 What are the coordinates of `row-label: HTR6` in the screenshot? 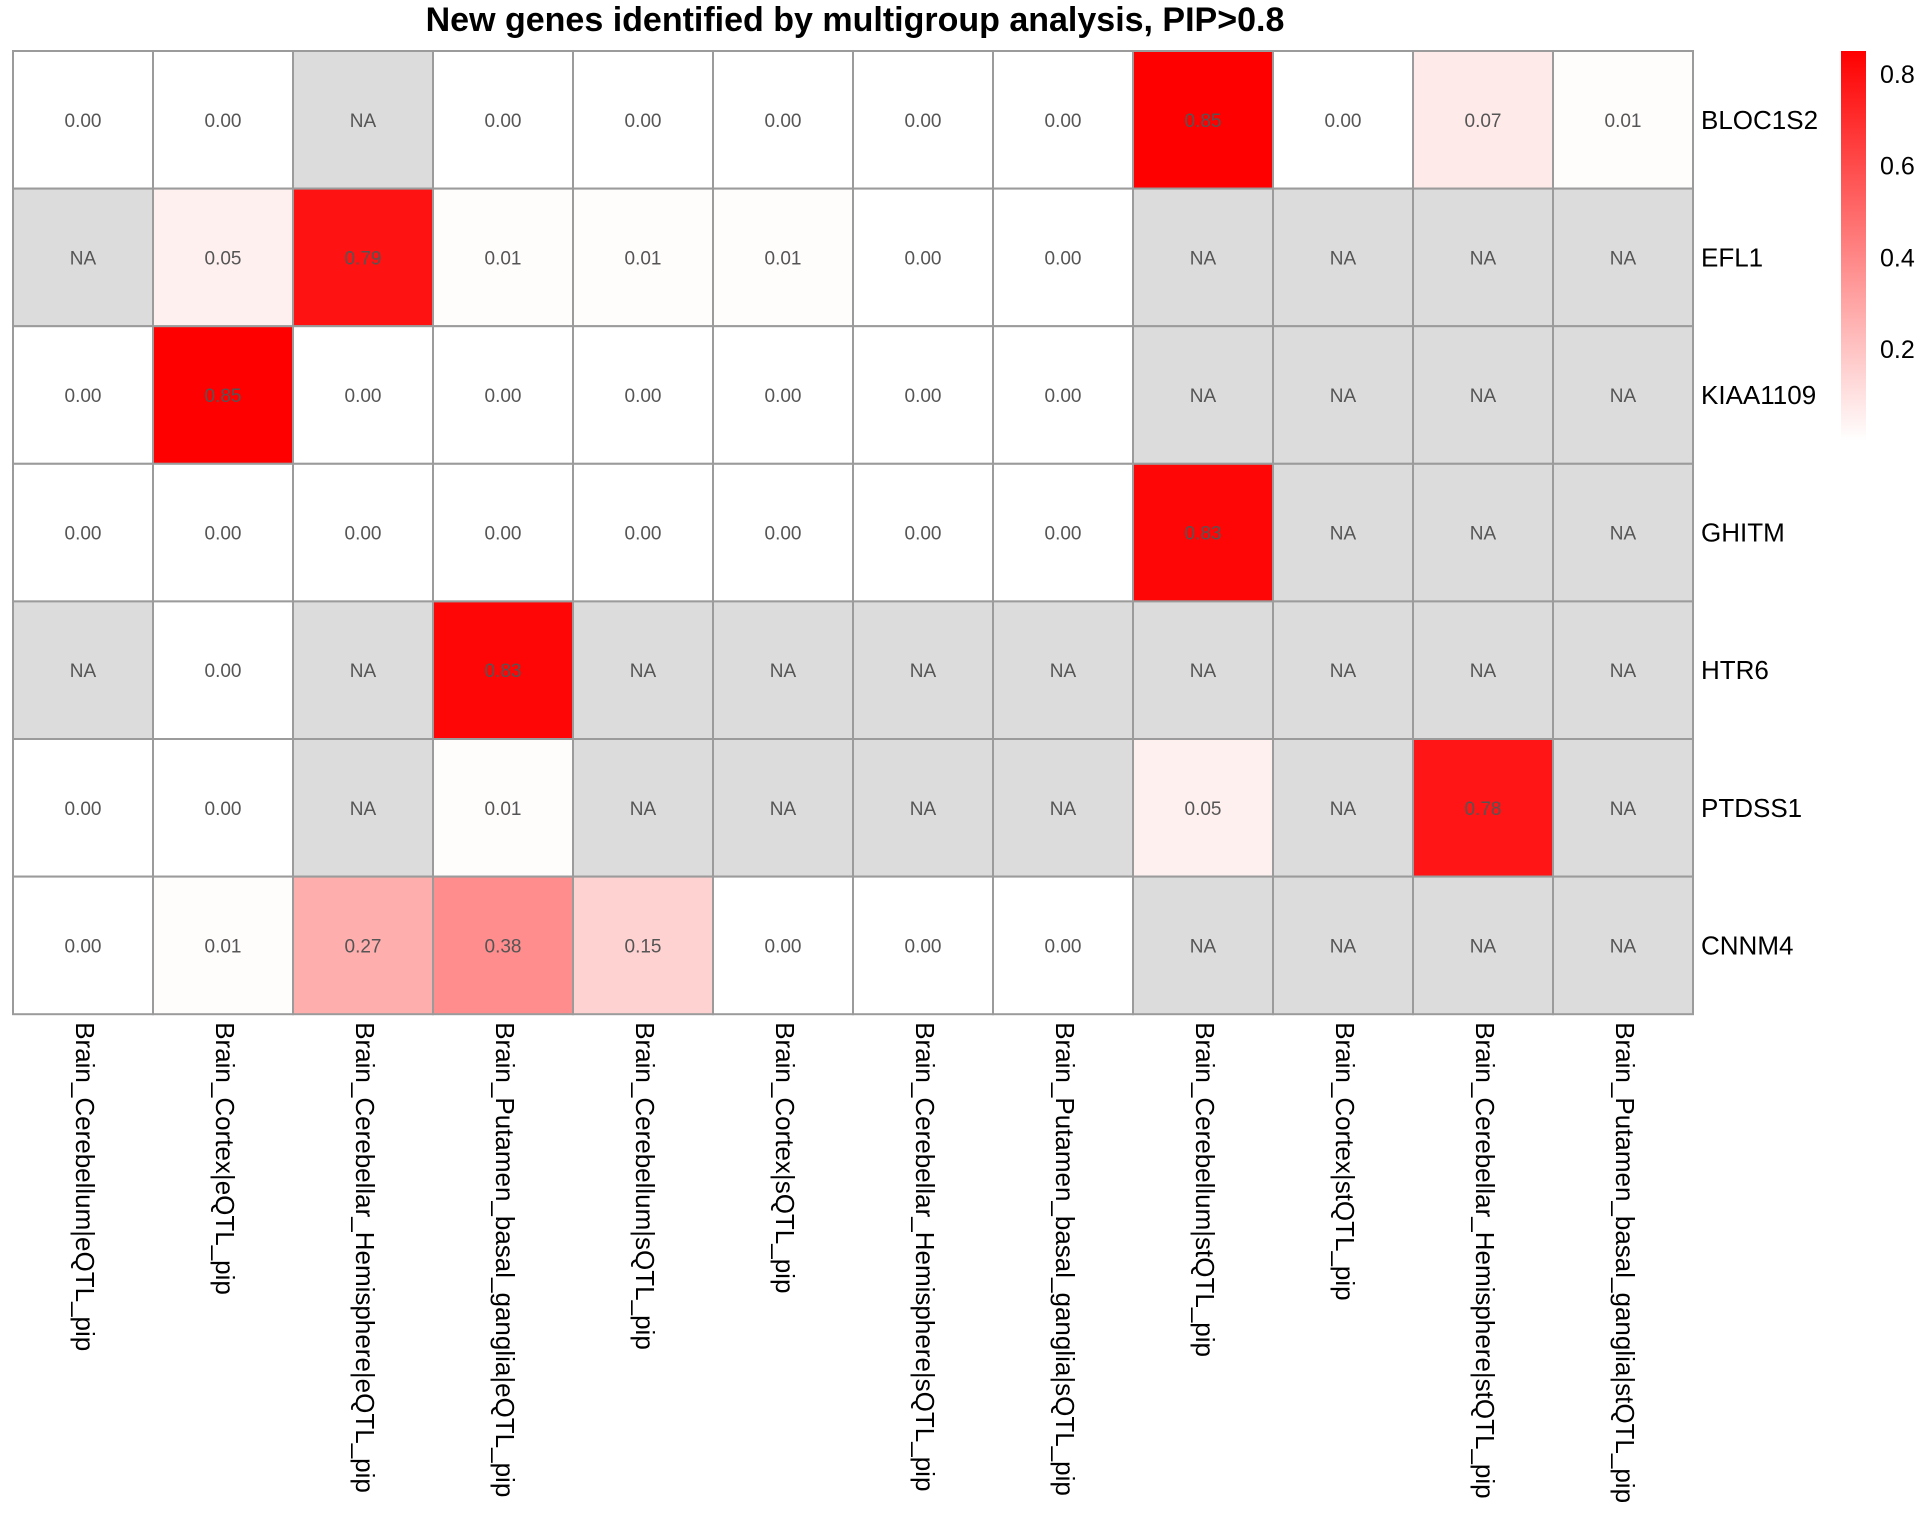 It's located at (1735, 670).